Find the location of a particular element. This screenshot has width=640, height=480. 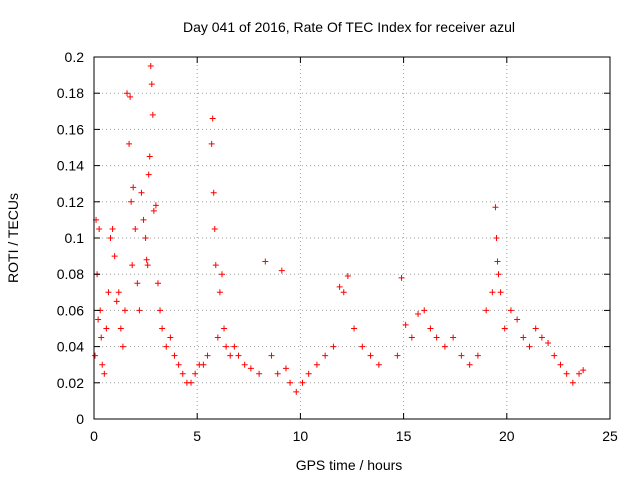

y-tick-label: 0.14 is located at coordinates (70, 166).